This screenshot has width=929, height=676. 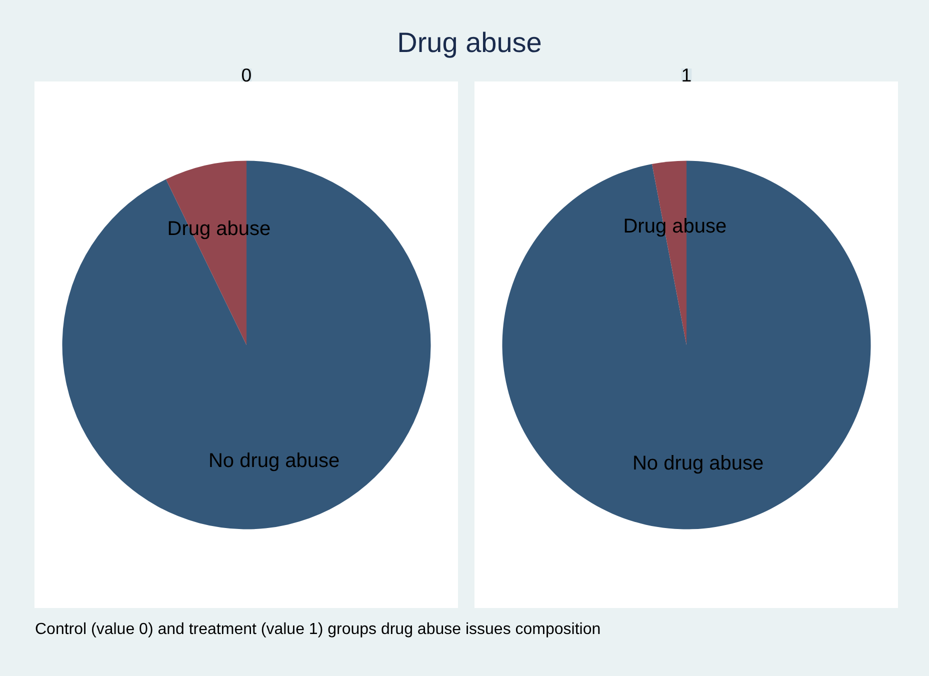 What do you see at coordinates (246, 75) in the screenshot?
I see `chart-title: 0` at bounding box center [246, 75].